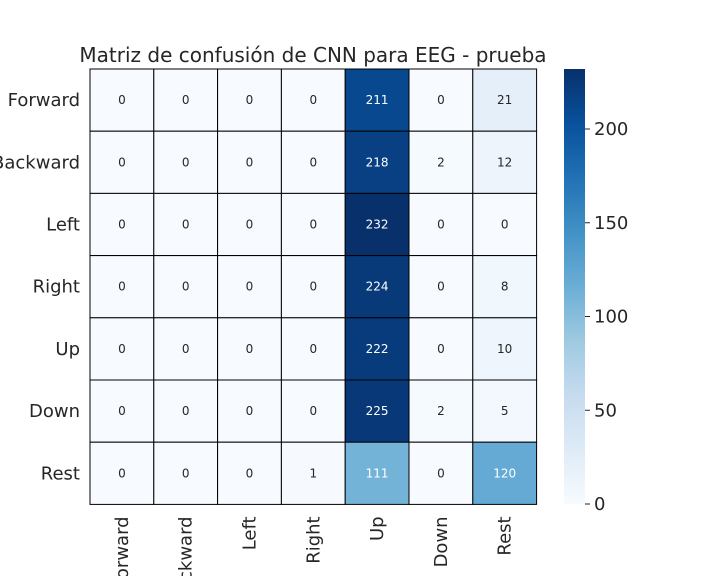  I want to click on cell-value-label: 12, so click(504, 162).